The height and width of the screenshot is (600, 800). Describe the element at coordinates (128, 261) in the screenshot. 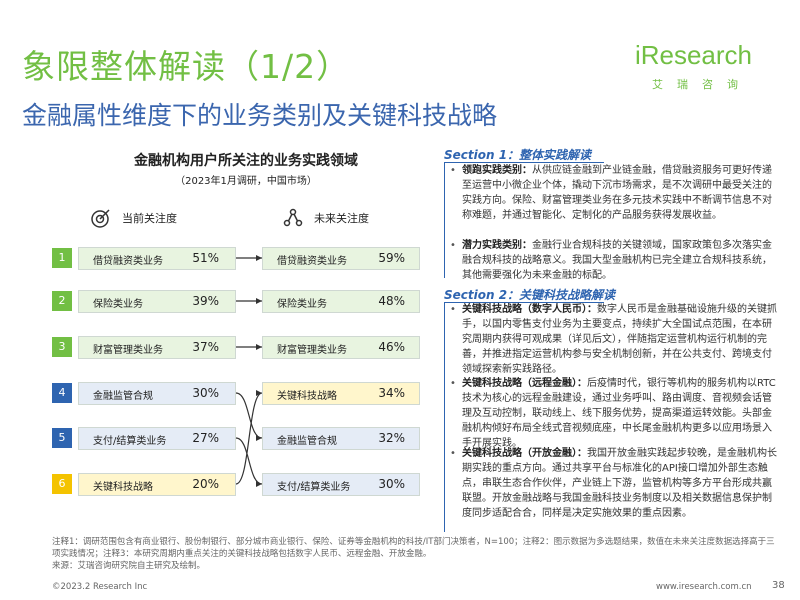

I see `current-row-label: 借贷融资类业务` at that location.